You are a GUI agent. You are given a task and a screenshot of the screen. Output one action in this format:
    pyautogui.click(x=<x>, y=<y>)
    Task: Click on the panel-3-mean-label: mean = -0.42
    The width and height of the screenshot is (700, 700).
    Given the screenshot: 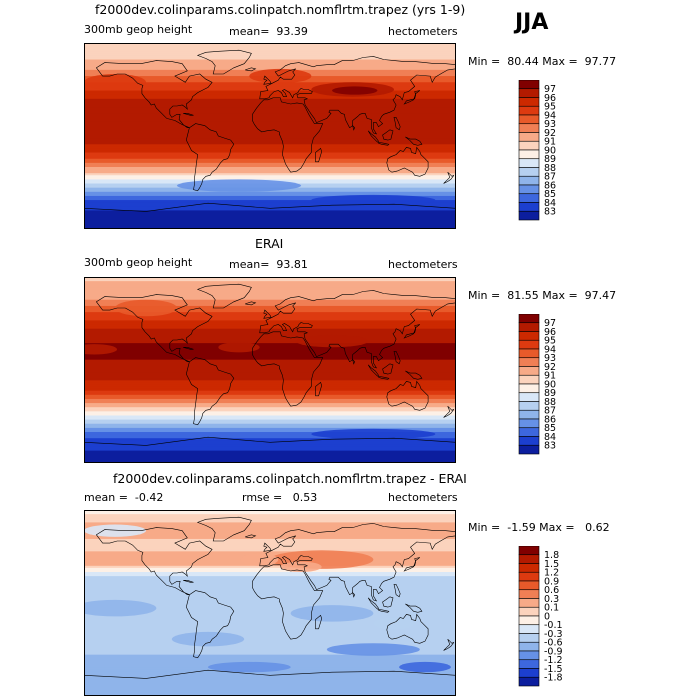 What is the action you would take?
    pyautogui.click(x=124, y=497)
    